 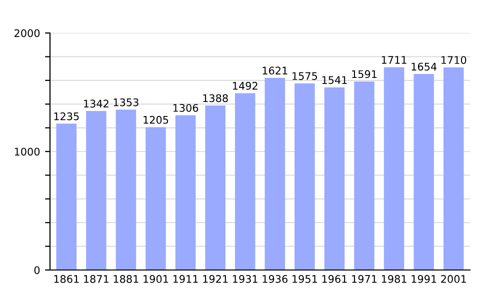 I want to click on x-tick-label: 1951, so click(x=304, y=279).